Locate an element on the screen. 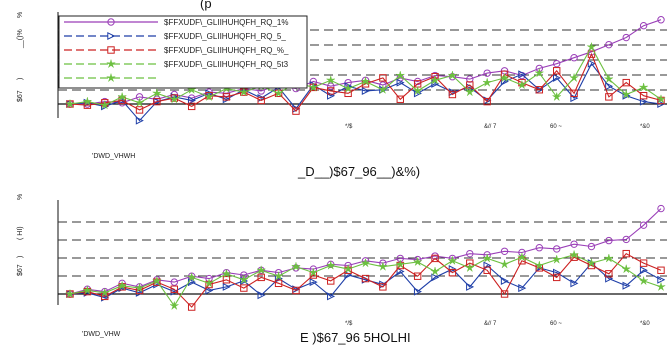  legend-entry-label: $FFXUDF\_GLIIHUHQFH_RQ_%_ is located at coordinates (226, 50).